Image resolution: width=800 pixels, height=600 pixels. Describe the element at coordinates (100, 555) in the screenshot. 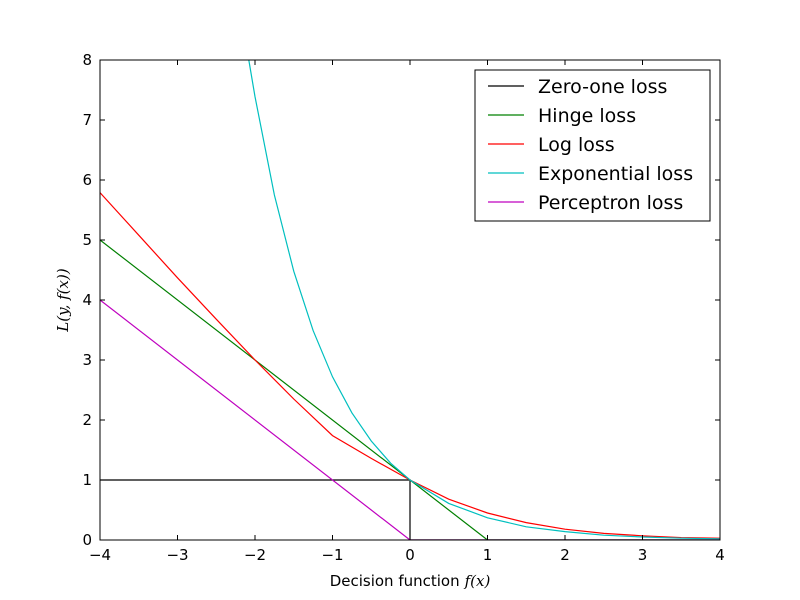

I see `x-tick-label: −4` at that location.